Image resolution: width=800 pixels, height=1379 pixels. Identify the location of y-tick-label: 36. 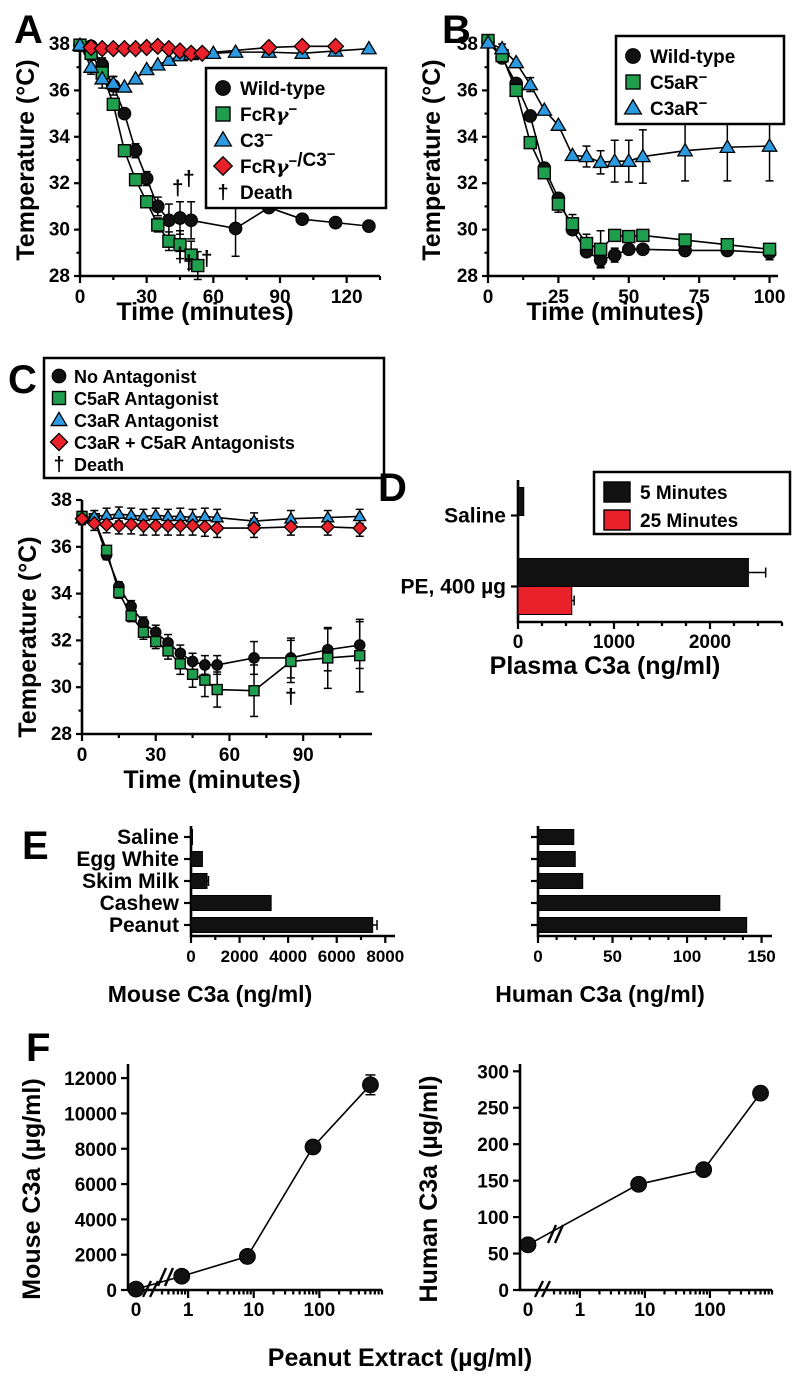
(467, 90).